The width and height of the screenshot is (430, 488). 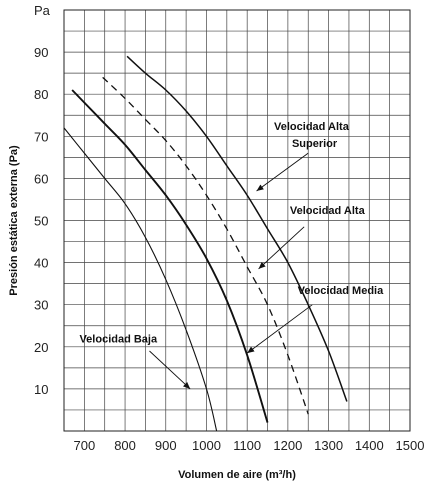 I want to click on x-tick-label: 1400, so click(x=369, y=445).